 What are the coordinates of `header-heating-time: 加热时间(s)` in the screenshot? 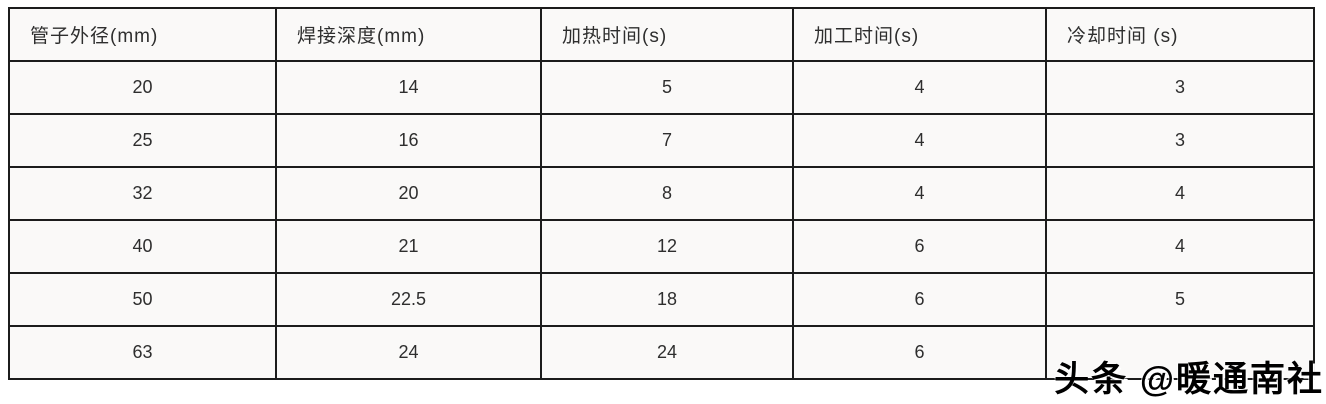 It's located at (667, 34).